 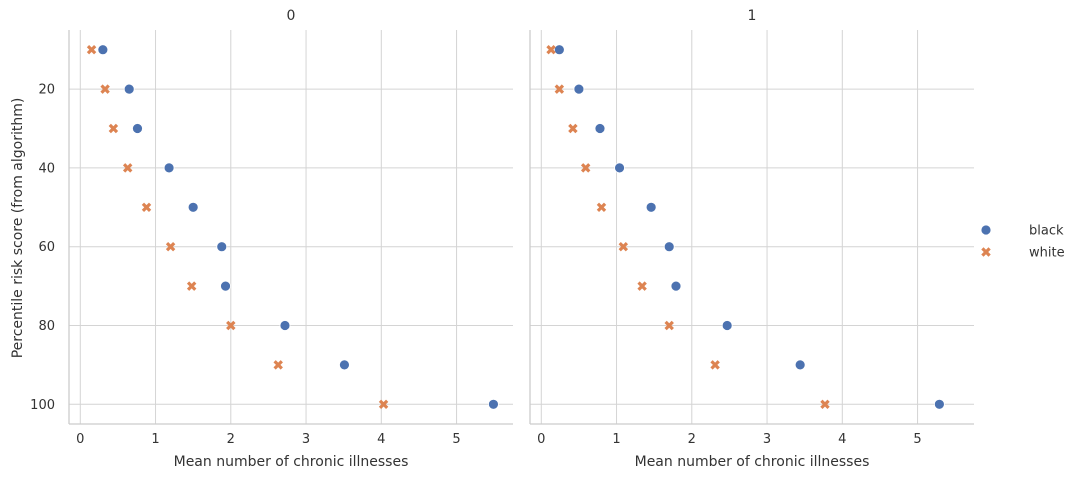 I want to click on legend: black white, so click(x=1022, y=242).